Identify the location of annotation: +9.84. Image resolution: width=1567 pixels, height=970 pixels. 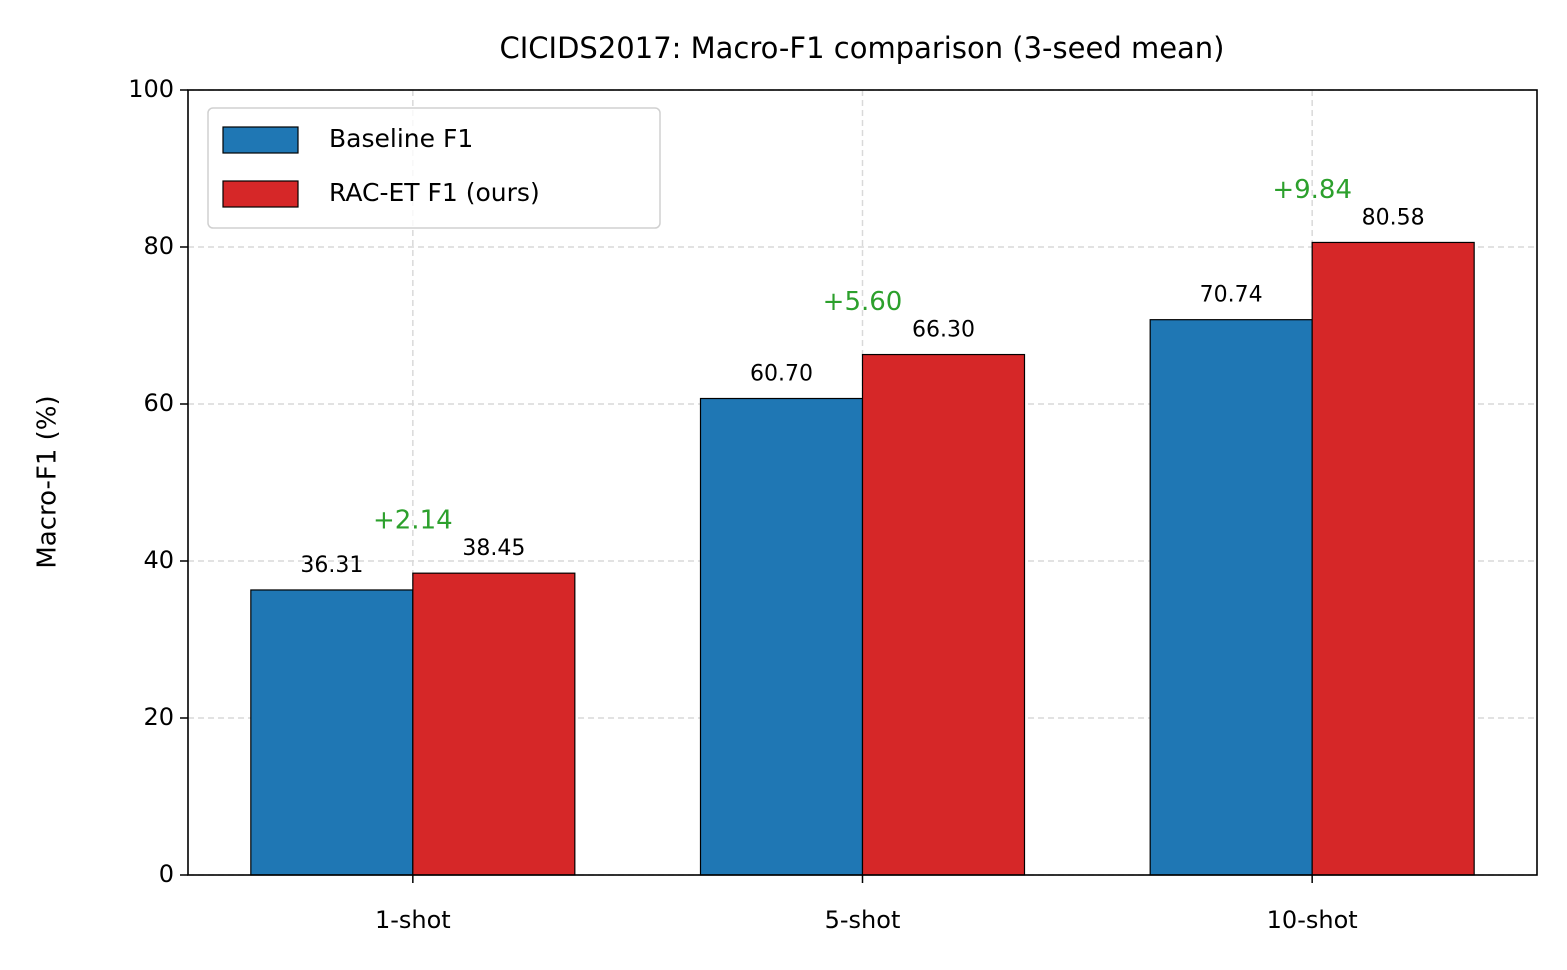
(1312, 190).